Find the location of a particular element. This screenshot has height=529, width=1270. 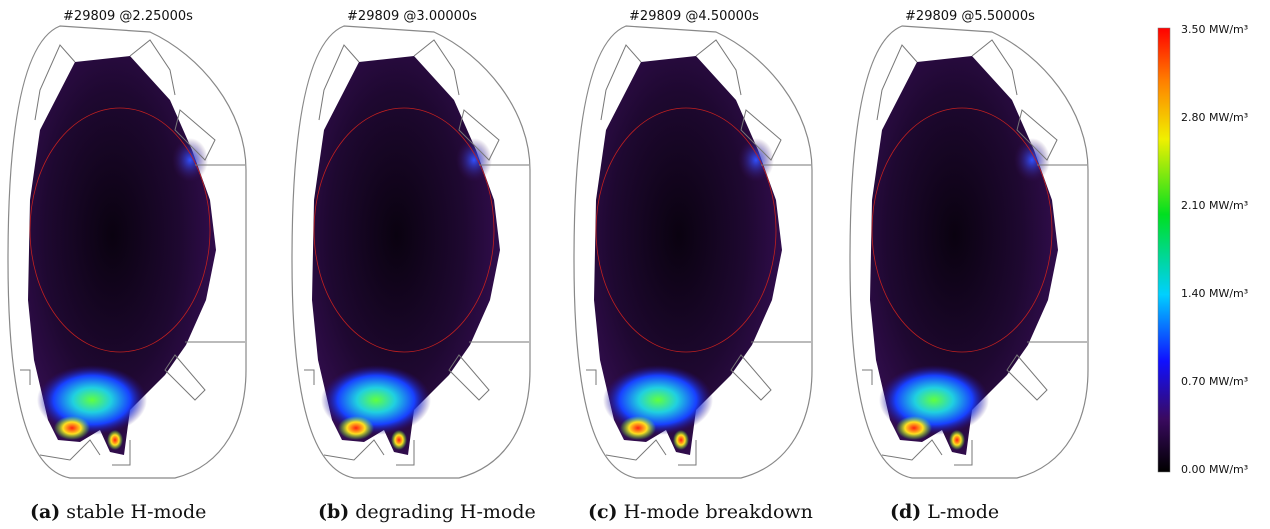

panel-title: #29809 @5.50000s is located at coordinates (970, 16).